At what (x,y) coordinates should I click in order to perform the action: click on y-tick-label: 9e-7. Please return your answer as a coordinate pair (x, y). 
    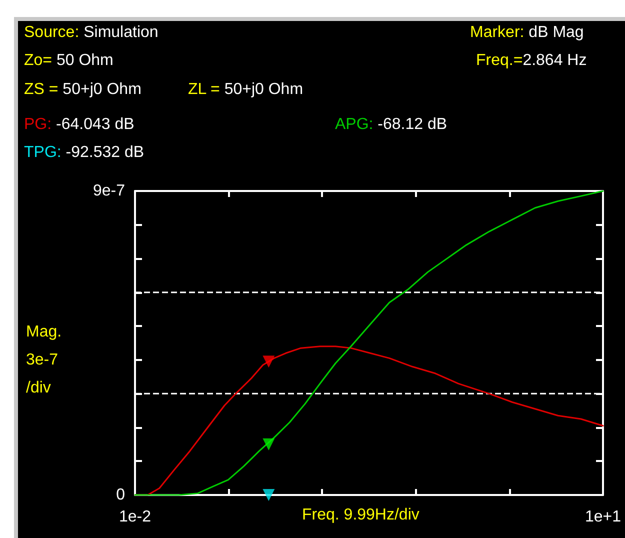
    Looking at the image, I should click on (109, 191).